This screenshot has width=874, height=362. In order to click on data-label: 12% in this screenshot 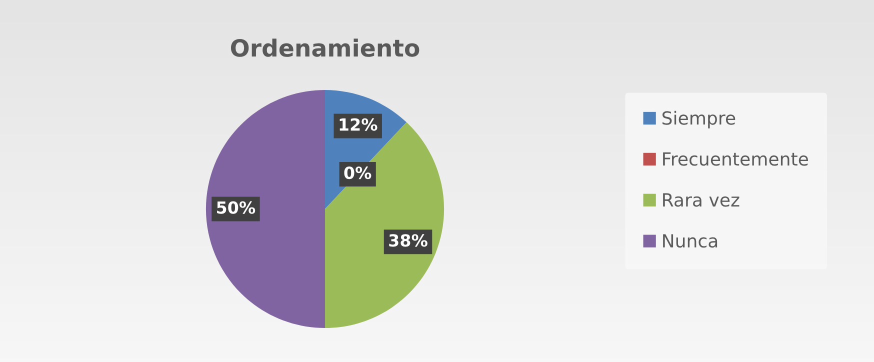, I will do `click(359, 124)`.